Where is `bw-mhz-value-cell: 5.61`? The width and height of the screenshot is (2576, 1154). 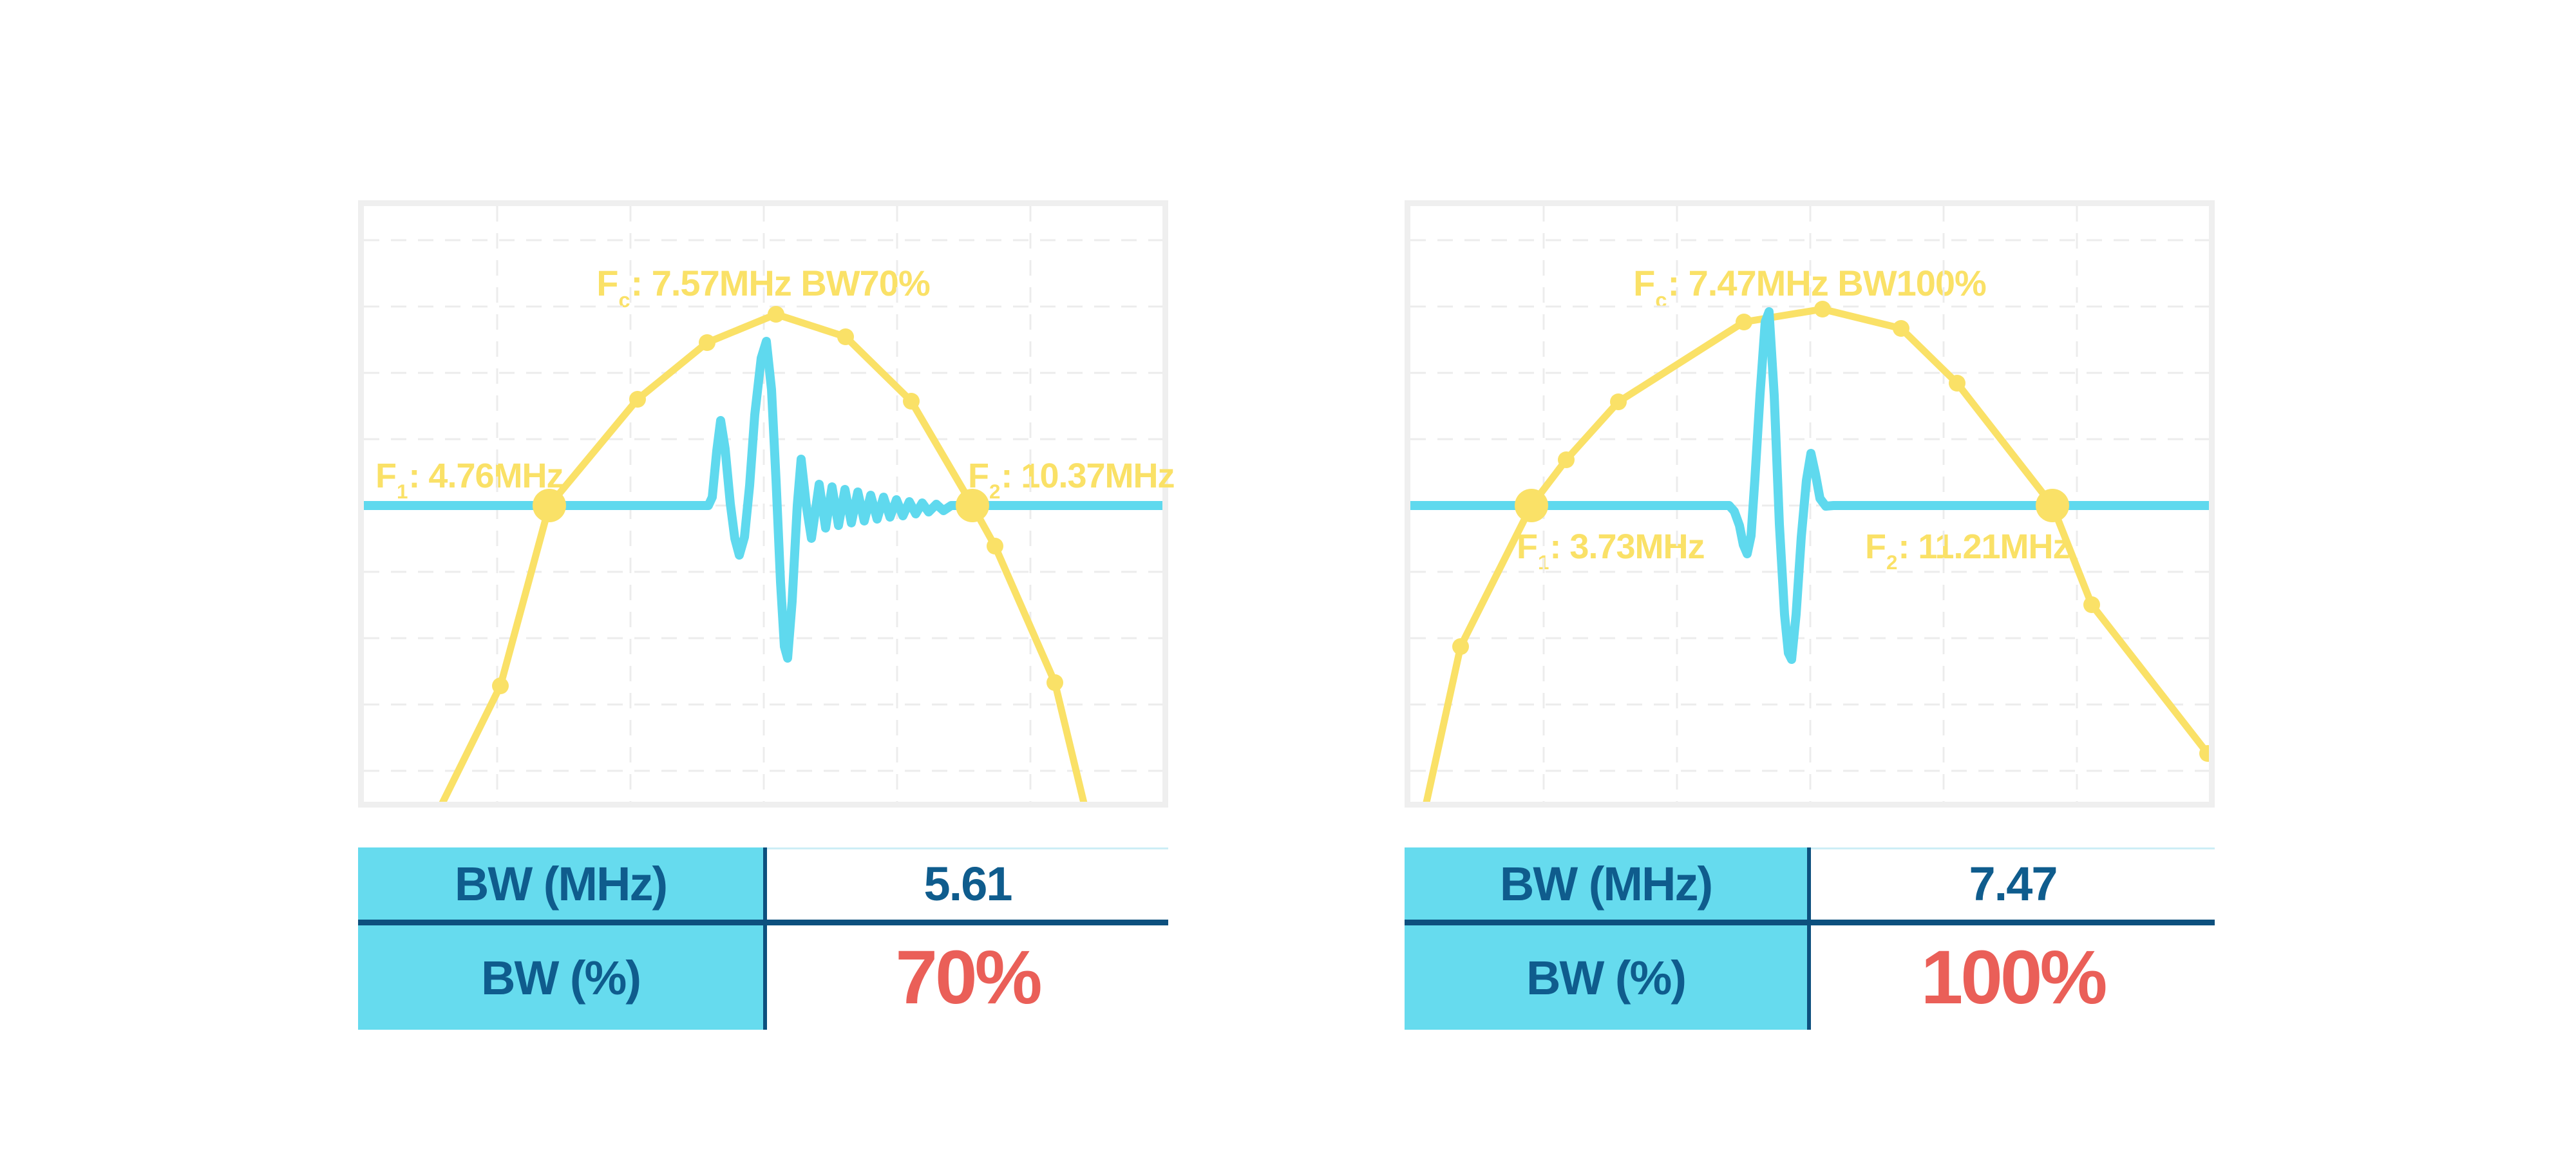 bw-mhz-value-cell: 5.61 is located at coordinates (968, 884).